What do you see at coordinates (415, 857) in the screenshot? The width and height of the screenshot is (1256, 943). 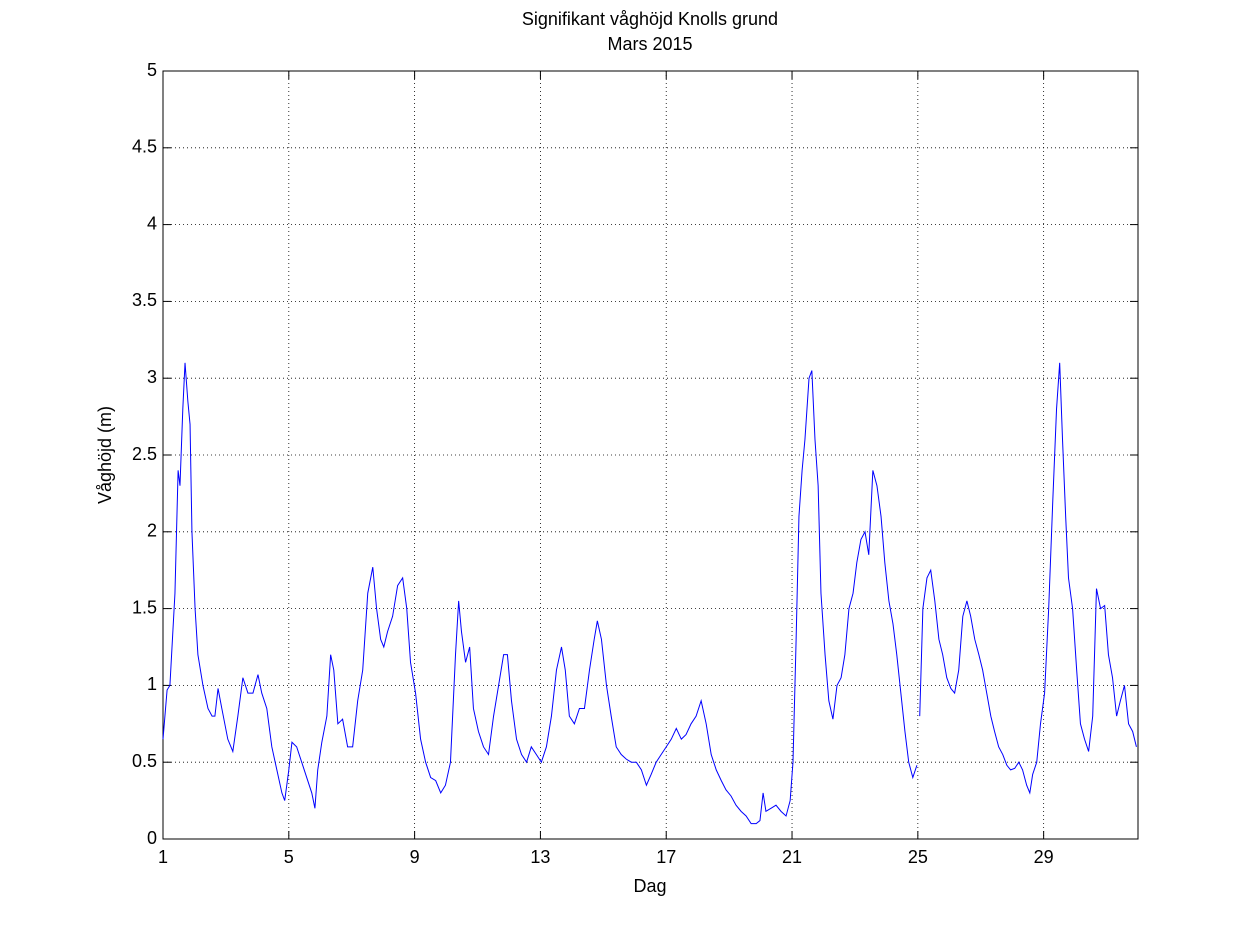 I see `x-tick-label: 9` at bounding box center [415, 857].